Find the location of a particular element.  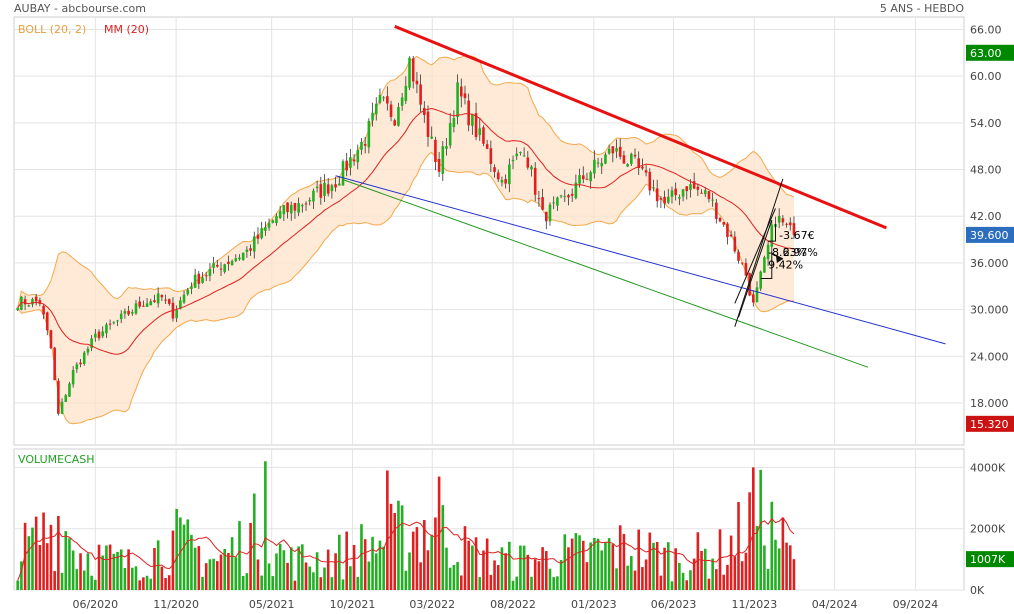

fan-annotation-0: -3.67€ is located at coordinates (796, 235).